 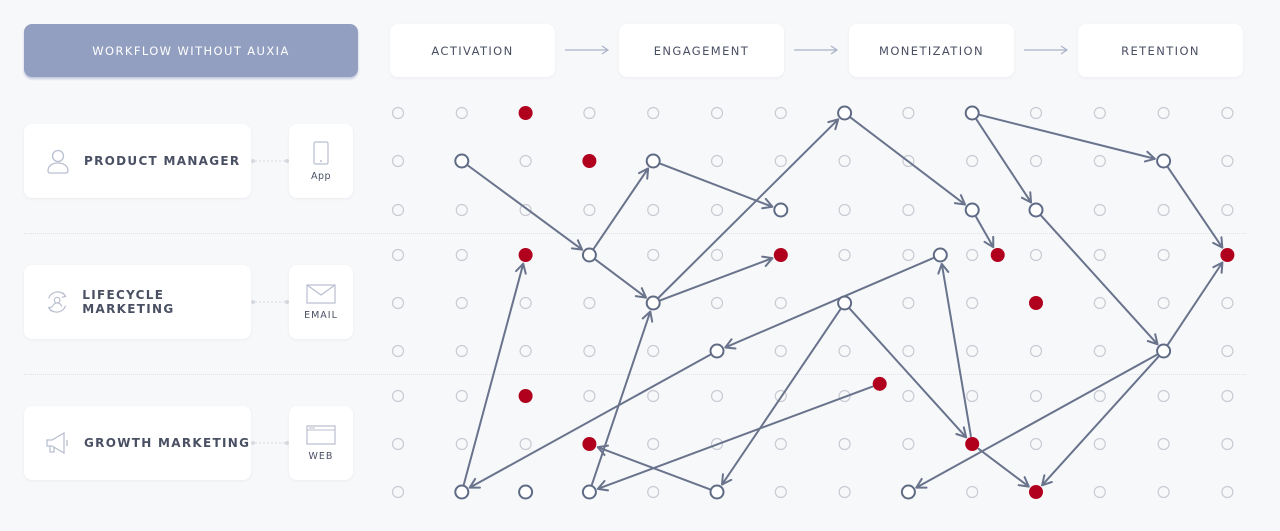 What do you see at coordinates (321, 456) in the screenshot?
I see `channel-label: WEB` at bounding box center [321, 456].